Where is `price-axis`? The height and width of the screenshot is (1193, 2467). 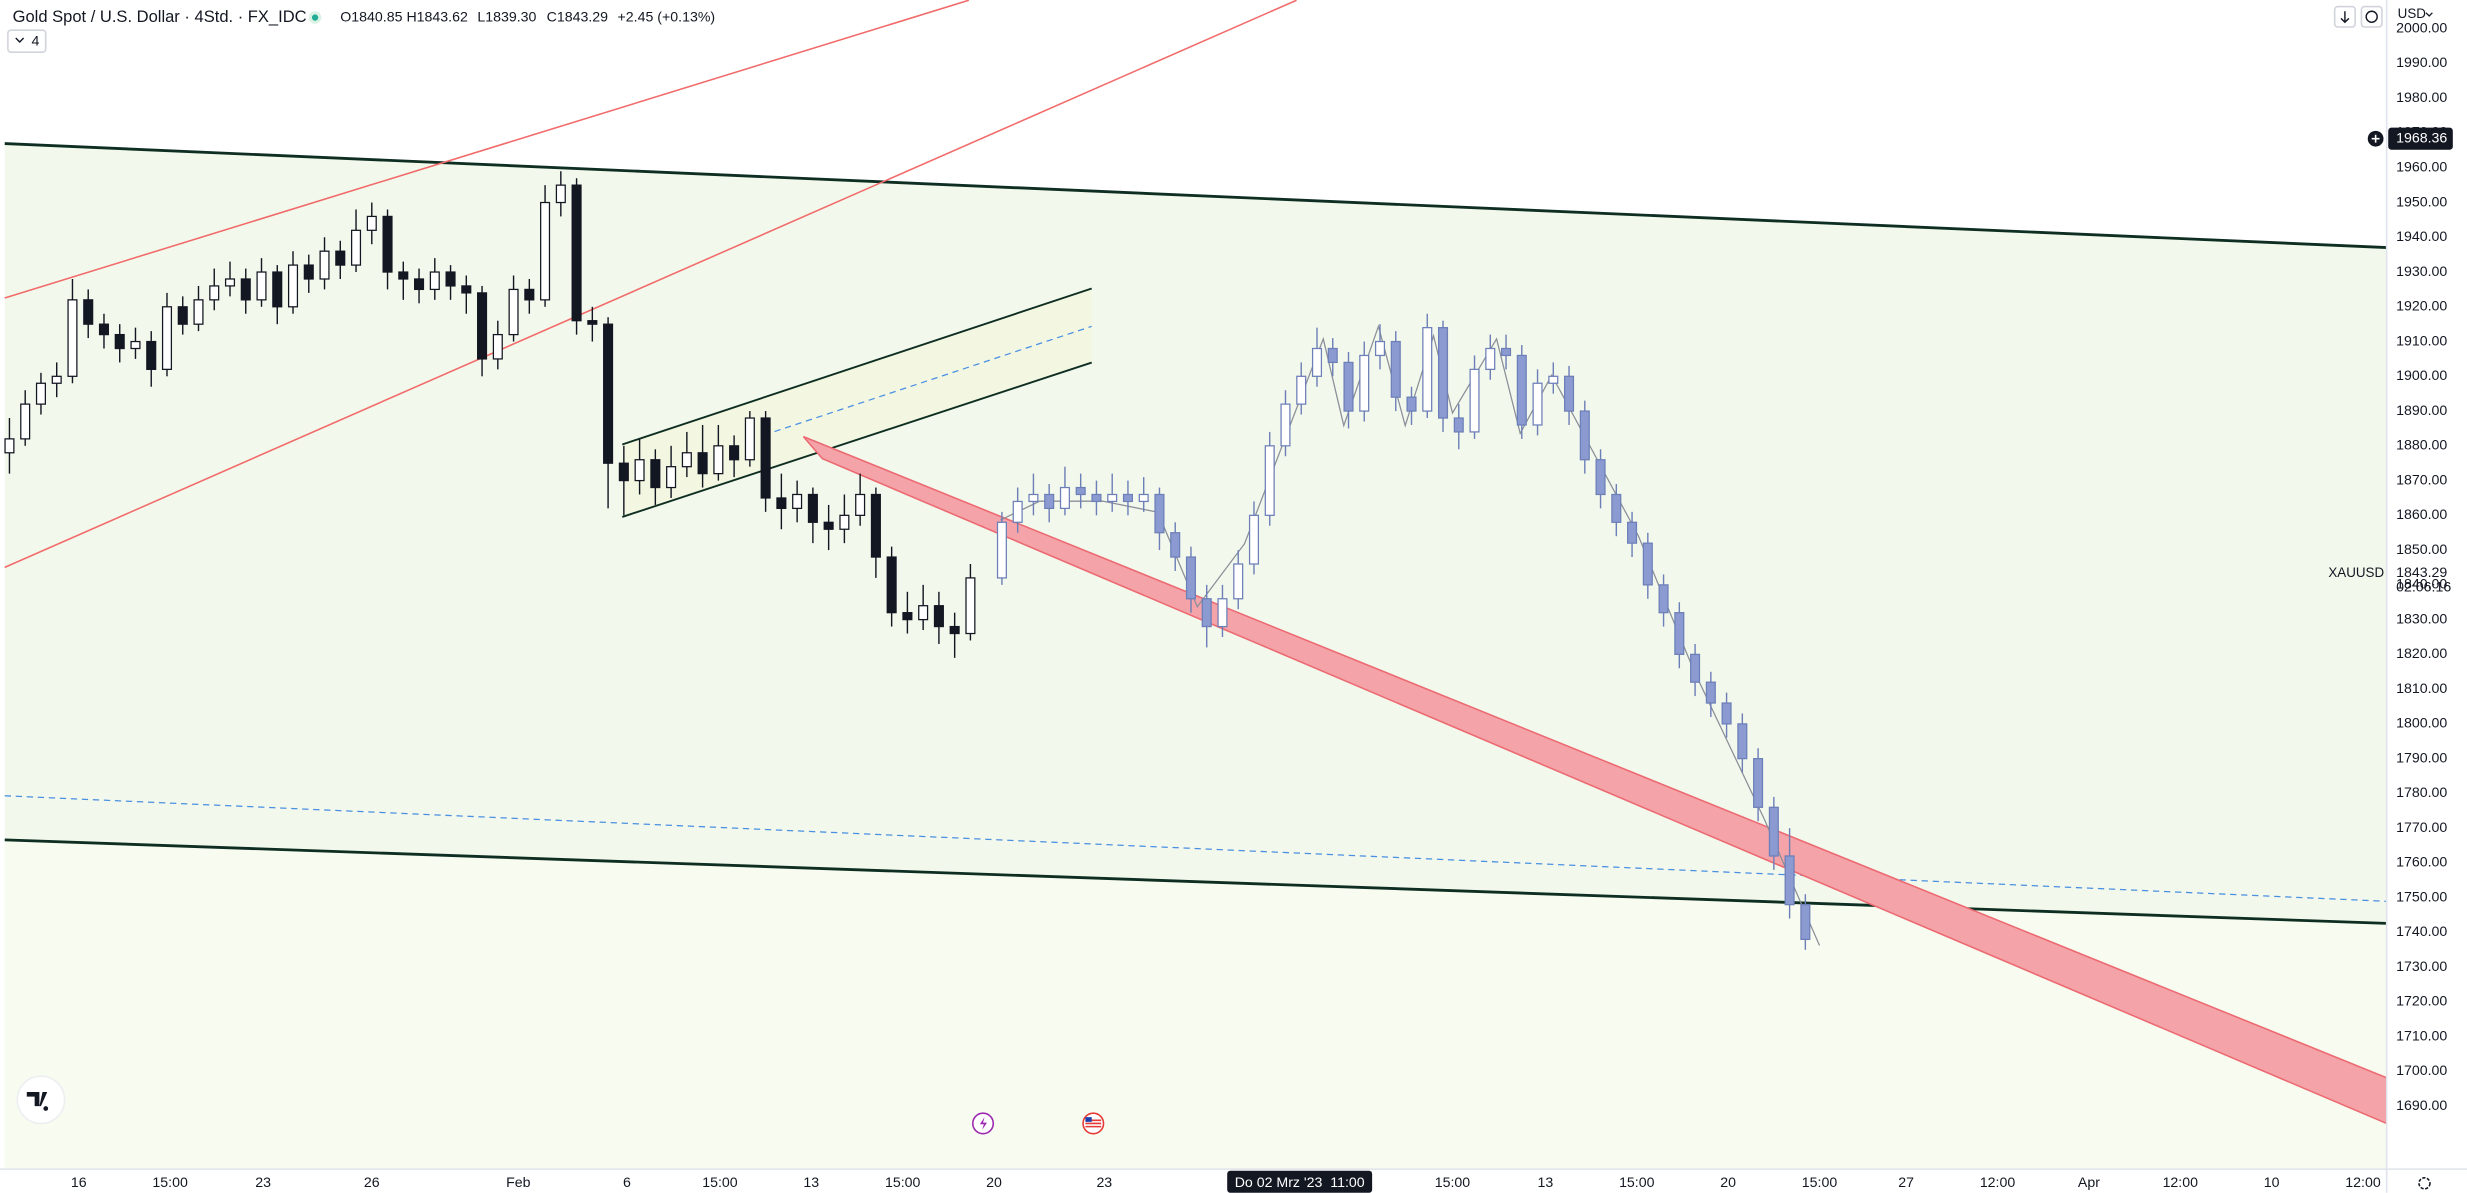
price-axis is located at coordinates (2426, 596).